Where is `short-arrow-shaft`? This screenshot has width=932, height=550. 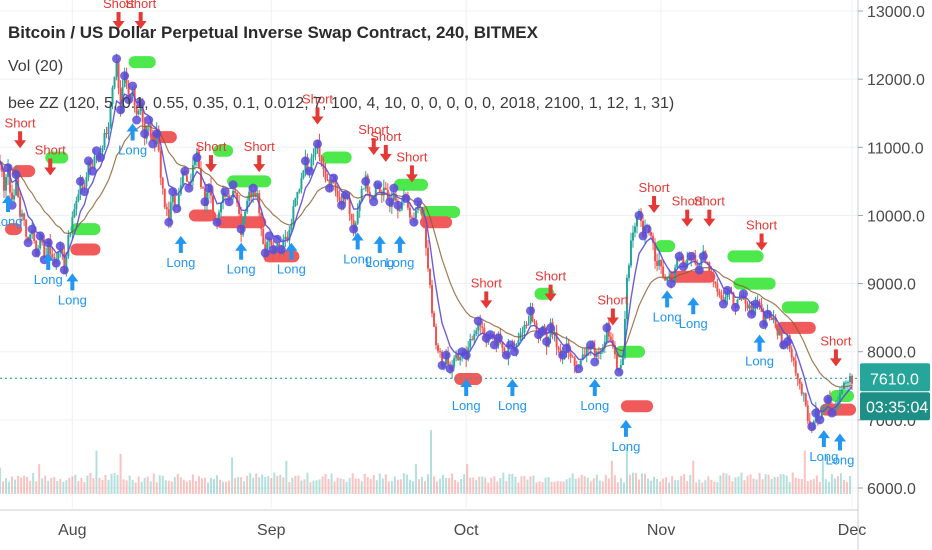 short-arrow-shaft is located at coordinates (687, 214).